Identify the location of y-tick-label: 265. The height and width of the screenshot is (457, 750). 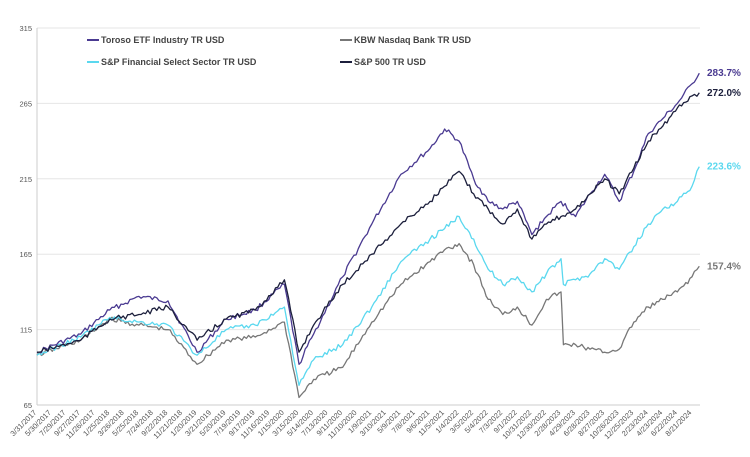
(25, 103).